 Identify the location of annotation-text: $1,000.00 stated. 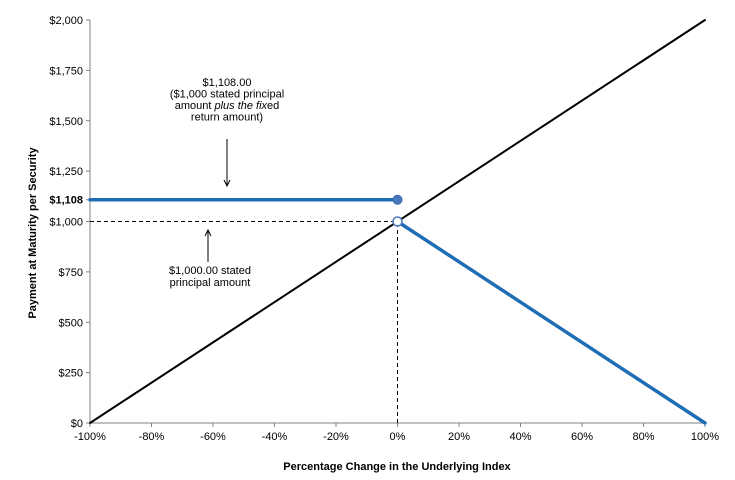
(210, 271).